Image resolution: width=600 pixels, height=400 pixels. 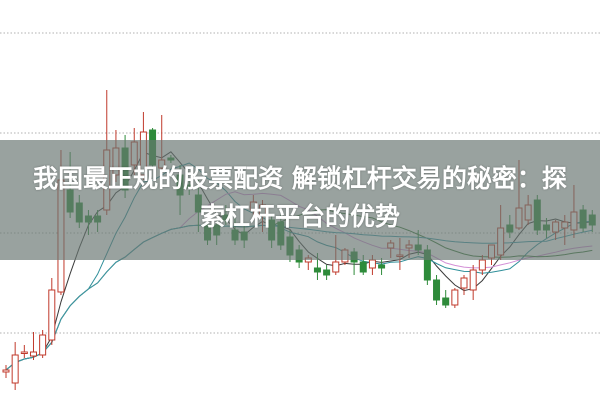 What do you see at coordinates (300, 178) in the screenshot?
I see `title-line-1: 我国最正规的股票配资 解锁杠杆交易的秘密：探` at bounding box center [300, 178].